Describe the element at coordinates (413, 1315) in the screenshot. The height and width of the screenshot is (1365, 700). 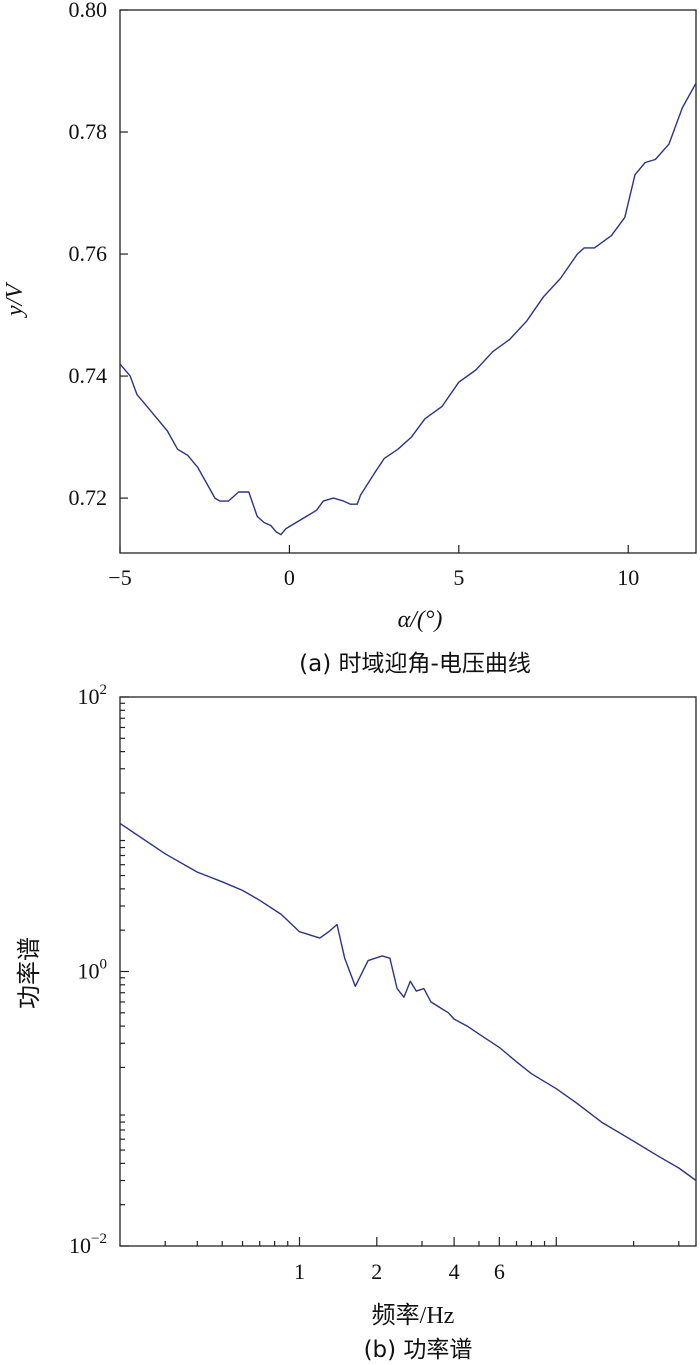
I see `panel-b-x-axis-label: 频率/Hz` at that location.